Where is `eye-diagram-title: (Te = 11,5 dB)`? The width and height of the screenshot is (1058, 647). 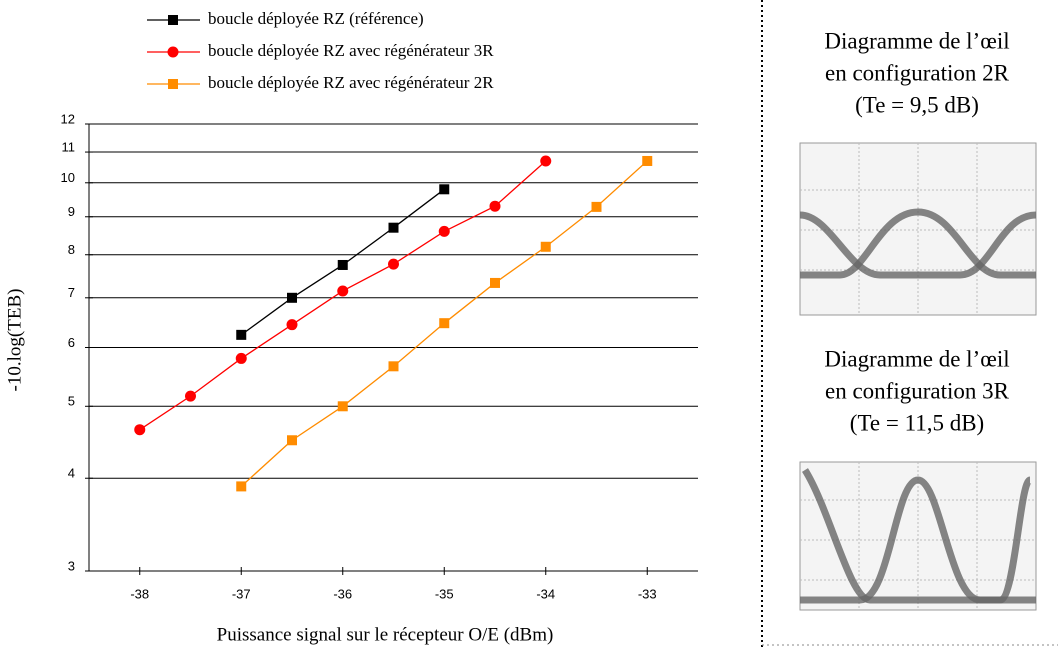
eye-diagram-title: (Te = 11,5 dB) is located at coordinates (917, 422).